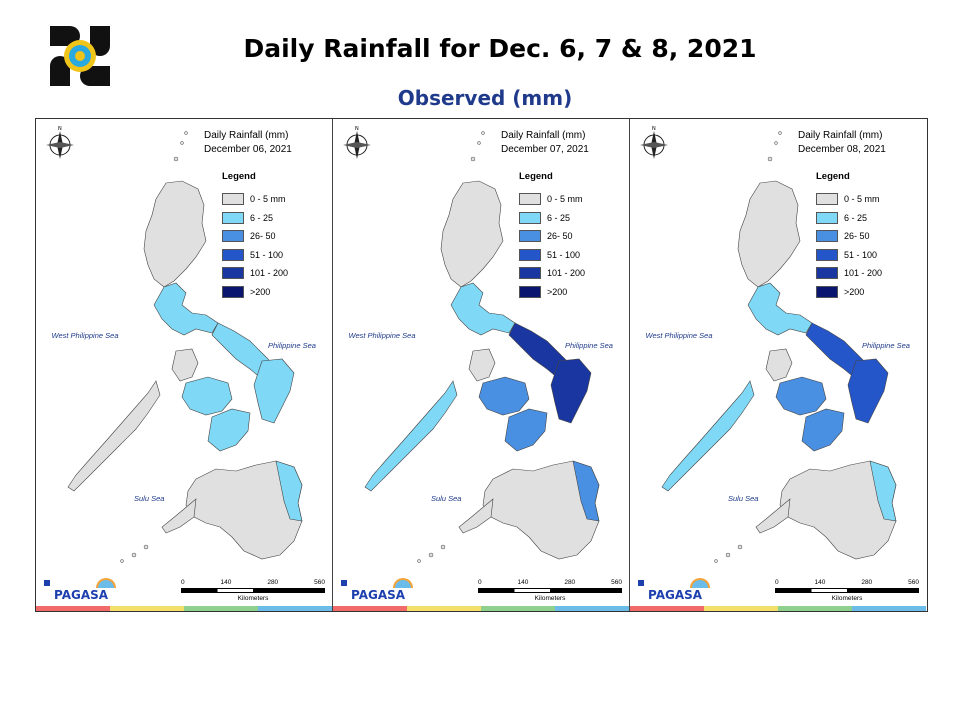 The image size is (960, 720). Describe the element at coordinates (545, 149) in the screenshot. I see `panel-title-date: December 07, 2021` at that location.